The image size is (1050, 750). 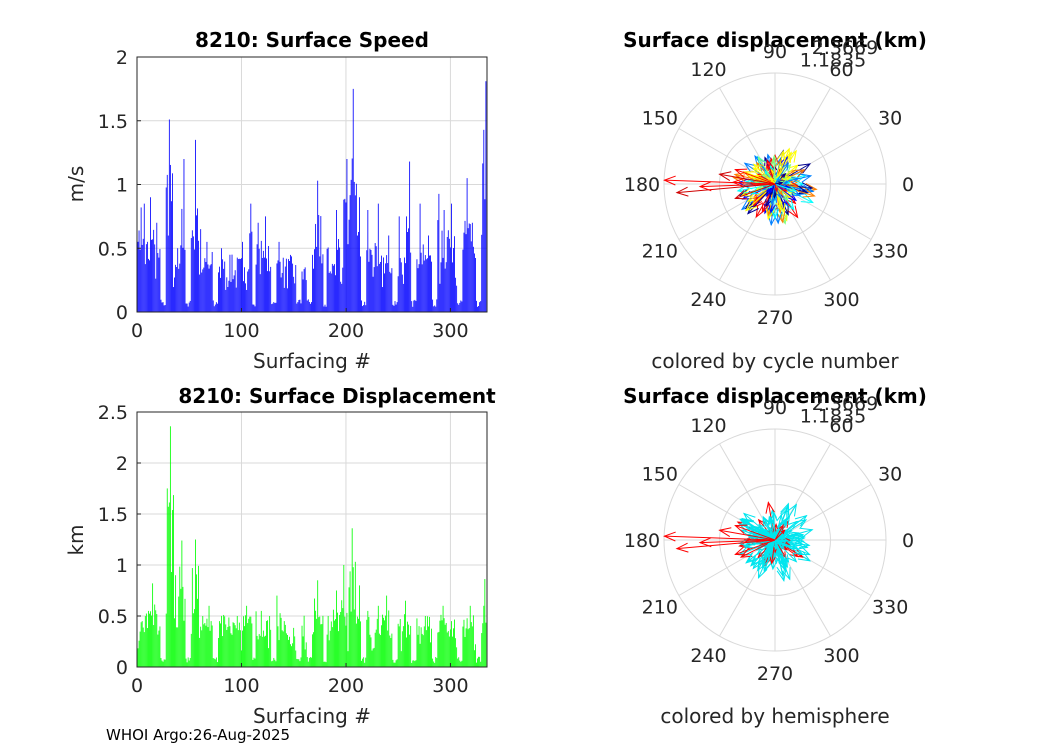 What do you see at coordinates (775, 361) in the screenshot?
I see `polar-cycle-caption: colored by cycle number` at bounding box center [775, 361].